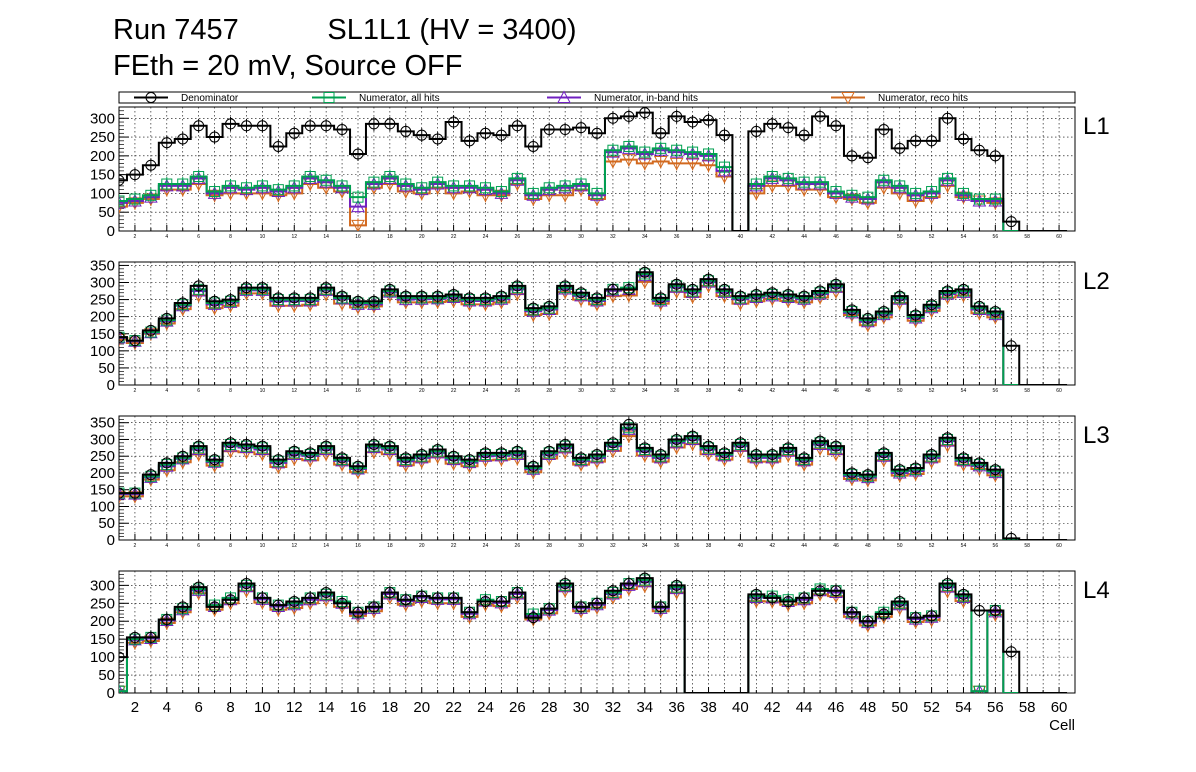  Describe the element at coordinates (230, 237) in the screenshot. I see `x-tick-label: 8` at that location.